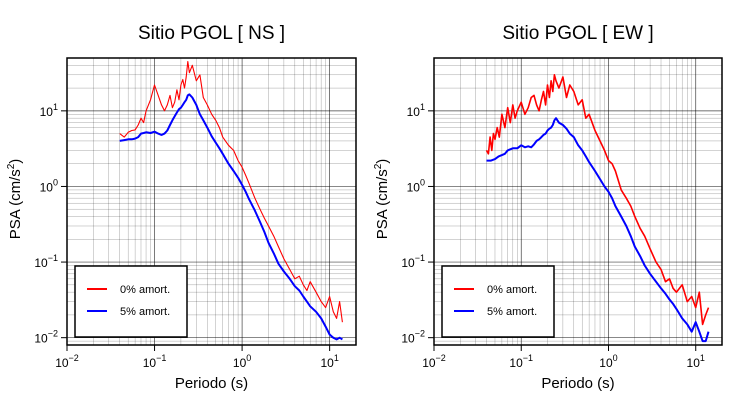 The image size is (730, 400). Describe the element at coordinates (211, 33) in the screenshot. I see `chart-title: Sitio PGOL [ NS ]` at that location.